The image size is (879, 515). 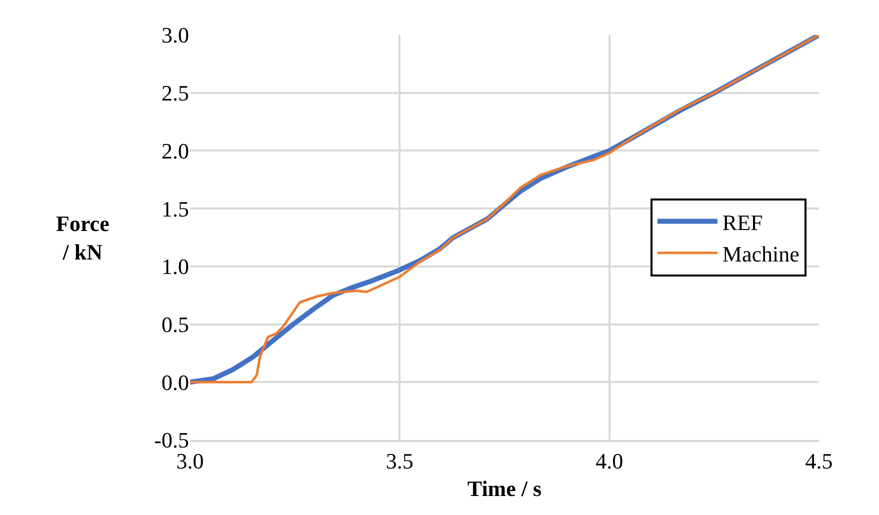 What do you see at coordinates (175, 151) in the screenshot?
I see `y-tick-label: 2.0` at bounding box center [175, 151].